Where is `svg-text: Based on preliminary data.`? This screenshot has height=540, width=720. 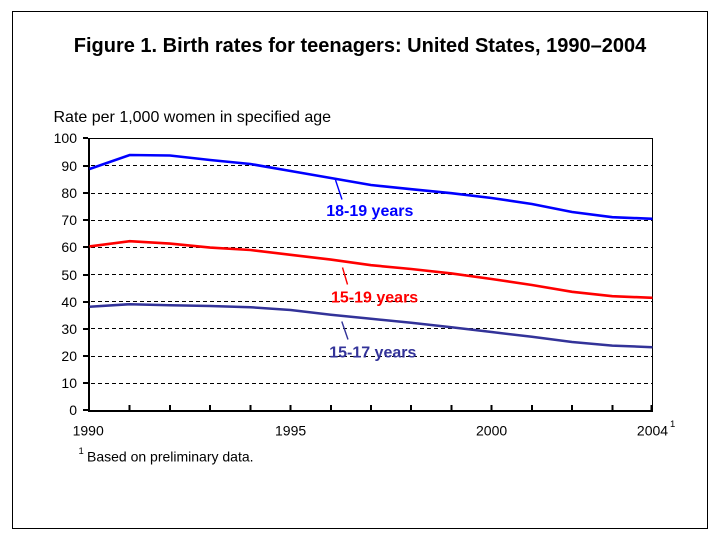
svg-text: Based on preliminary data. is located at coordinates (170, 457).